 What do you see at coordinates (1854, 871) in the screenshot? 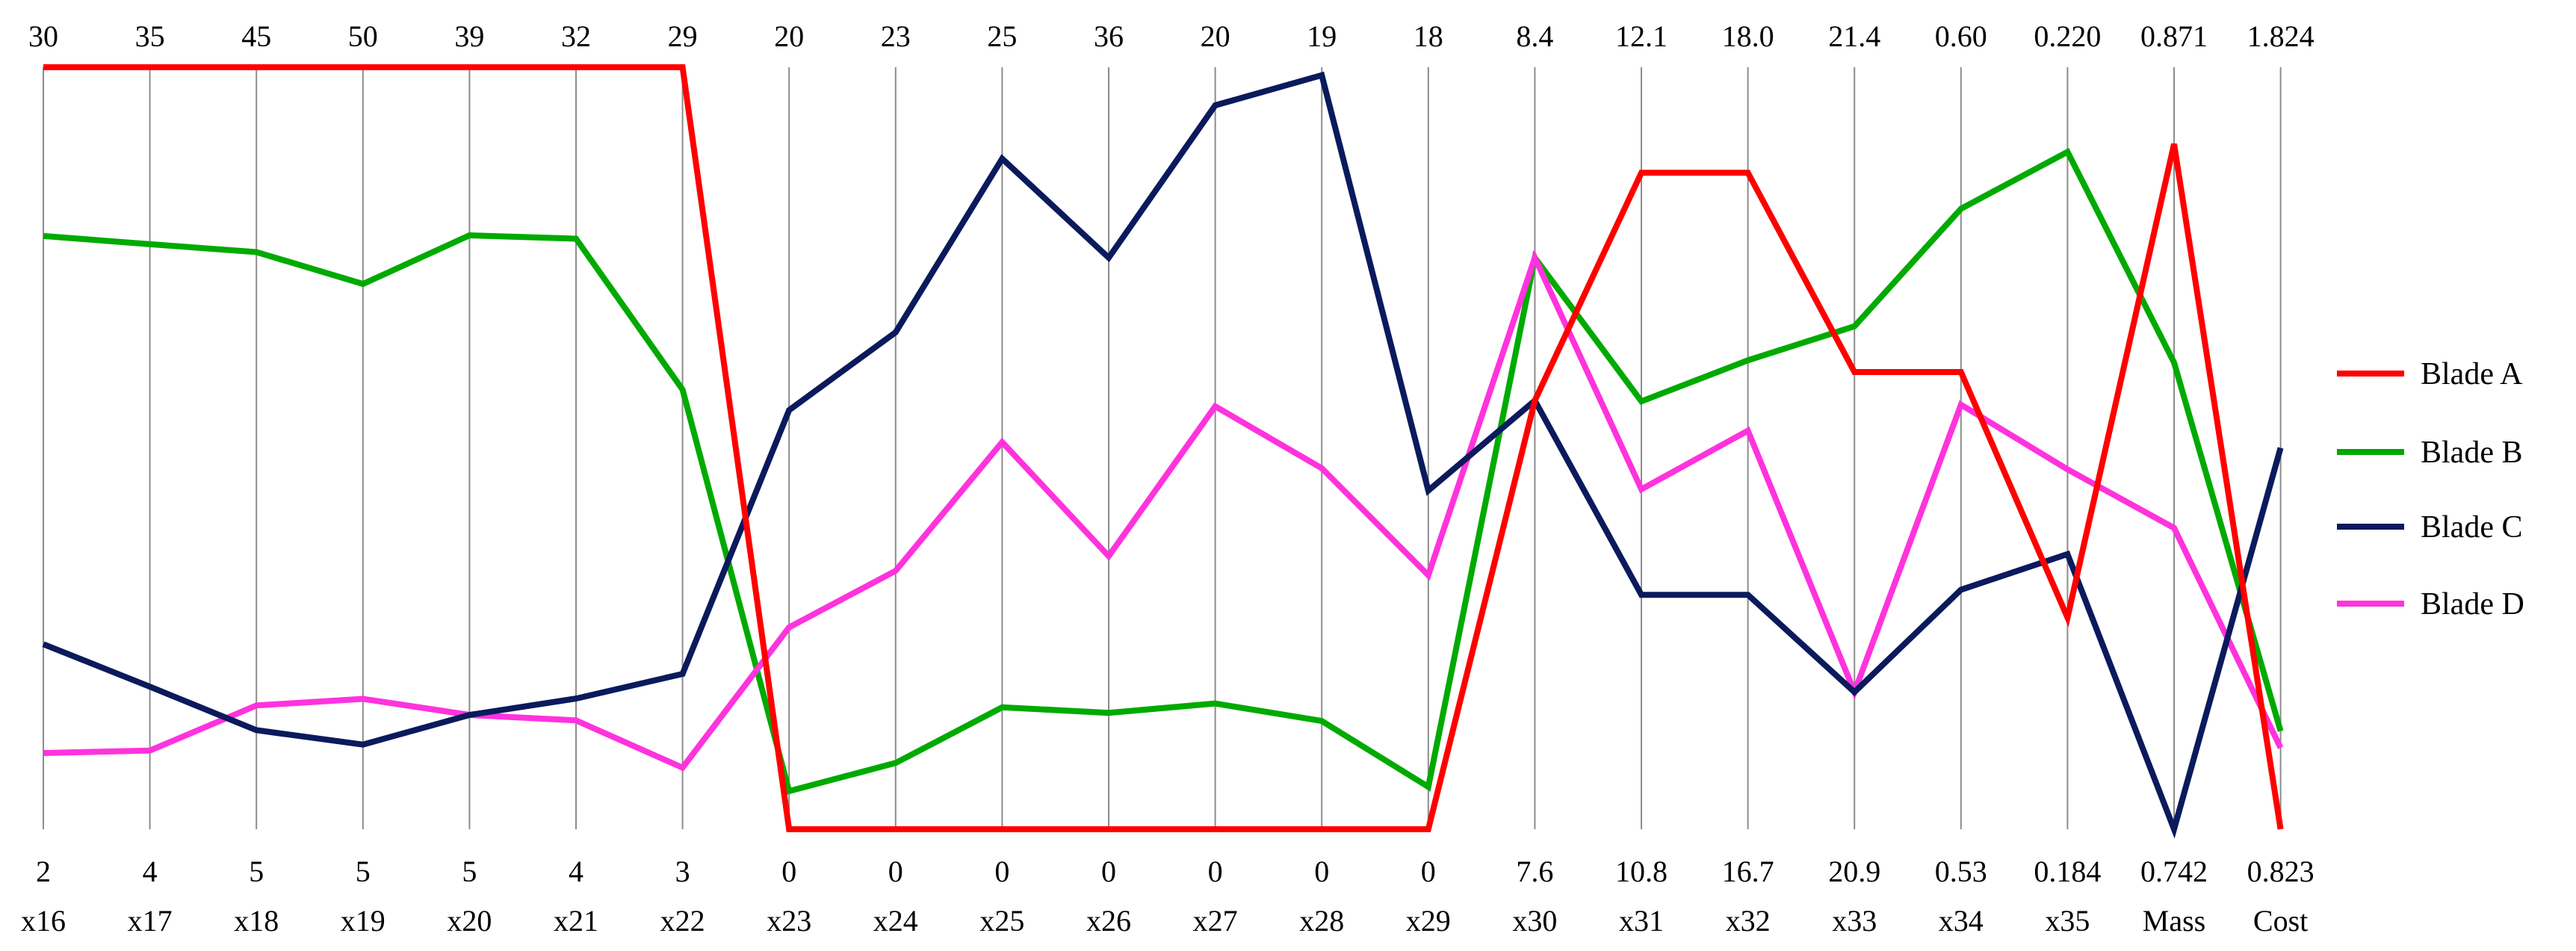
I see `axis-min-label-x33: 20.9` at bounding box center [1854, 871].